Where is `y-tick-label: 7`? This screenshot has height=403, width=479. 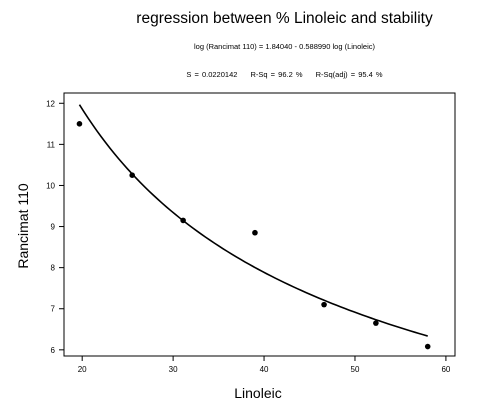
y-tick-label: 7 is located at coordinates (53, 309).